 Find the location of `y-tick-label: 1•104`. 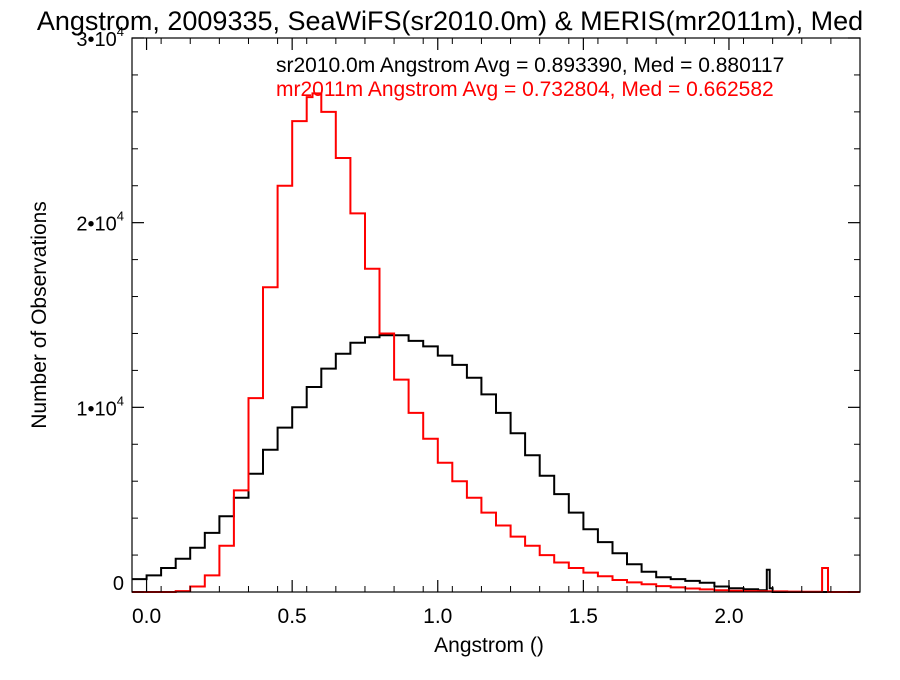

y-tick-label: 1•104 is located at coordinates (100, 406).